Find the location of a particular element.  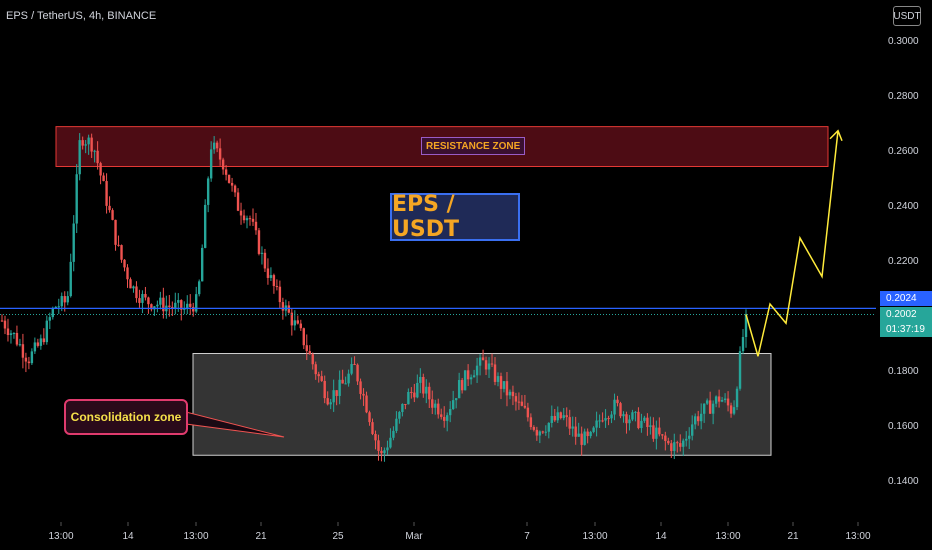

consolidation-zone is located at coordinates (482, 405).